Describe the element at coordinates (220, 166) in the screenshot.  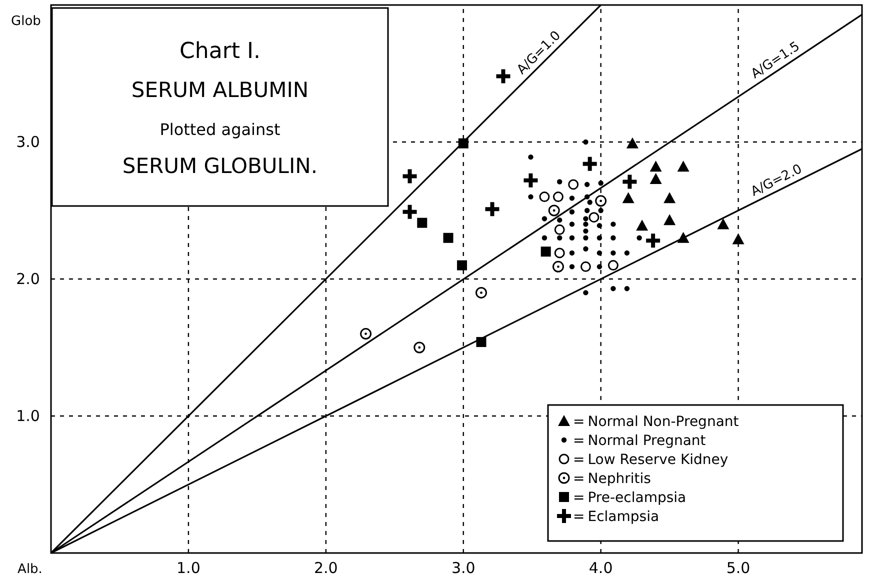
I see `annotation: SERUM GLOBULIN.` at that location.